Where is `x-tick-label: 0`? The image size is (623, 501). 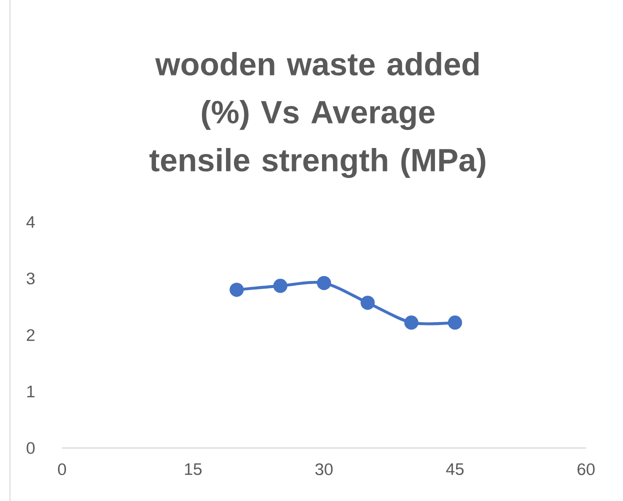
x-tick-label: 0 is located at coordinates (62, 469).